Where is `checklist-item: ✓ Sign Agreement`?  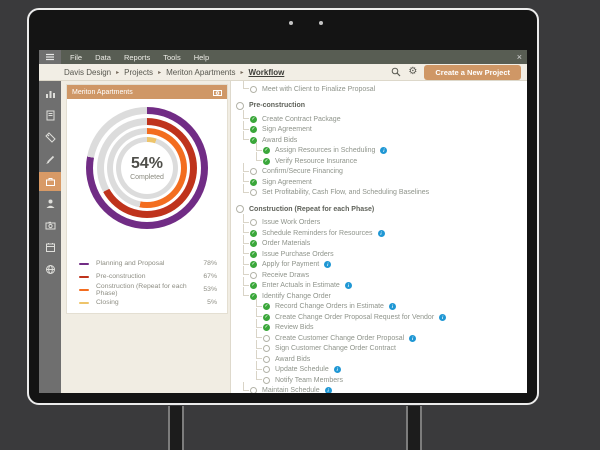
checklist-item: ✓ Sign Agreement is located at coordinates (379, 128).